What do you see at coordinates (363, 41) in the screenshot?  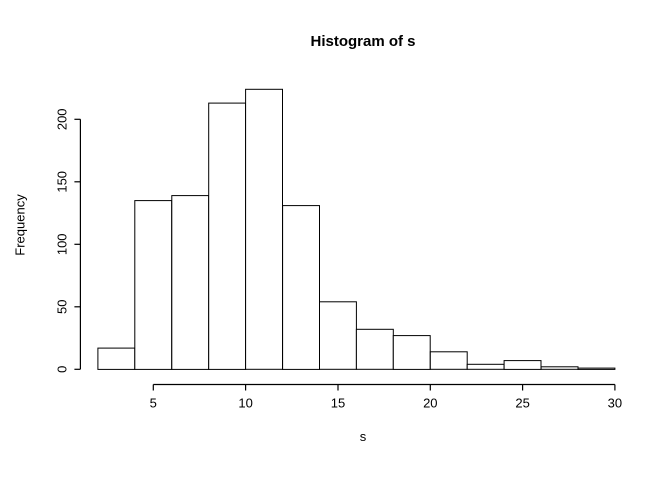 I see `chart-title: Histogram of s` at bounding box center [363, 41].